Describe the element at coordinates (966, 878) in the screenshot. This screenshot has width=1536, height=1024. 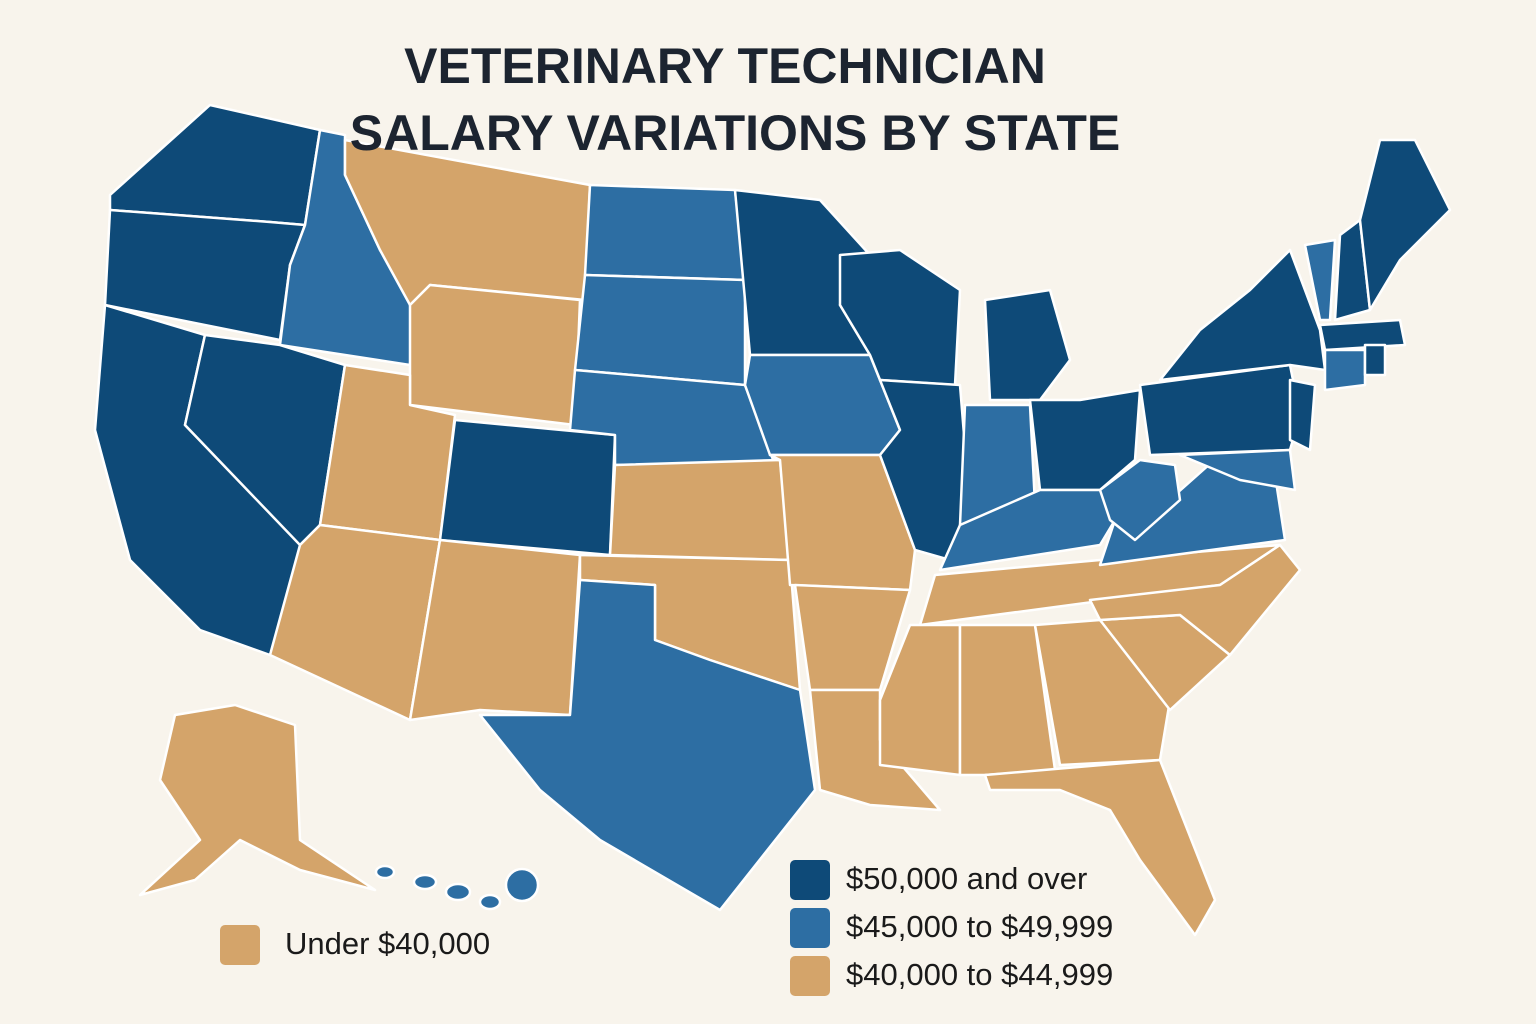
I see `legend-label: $50,000 and over` at that location.